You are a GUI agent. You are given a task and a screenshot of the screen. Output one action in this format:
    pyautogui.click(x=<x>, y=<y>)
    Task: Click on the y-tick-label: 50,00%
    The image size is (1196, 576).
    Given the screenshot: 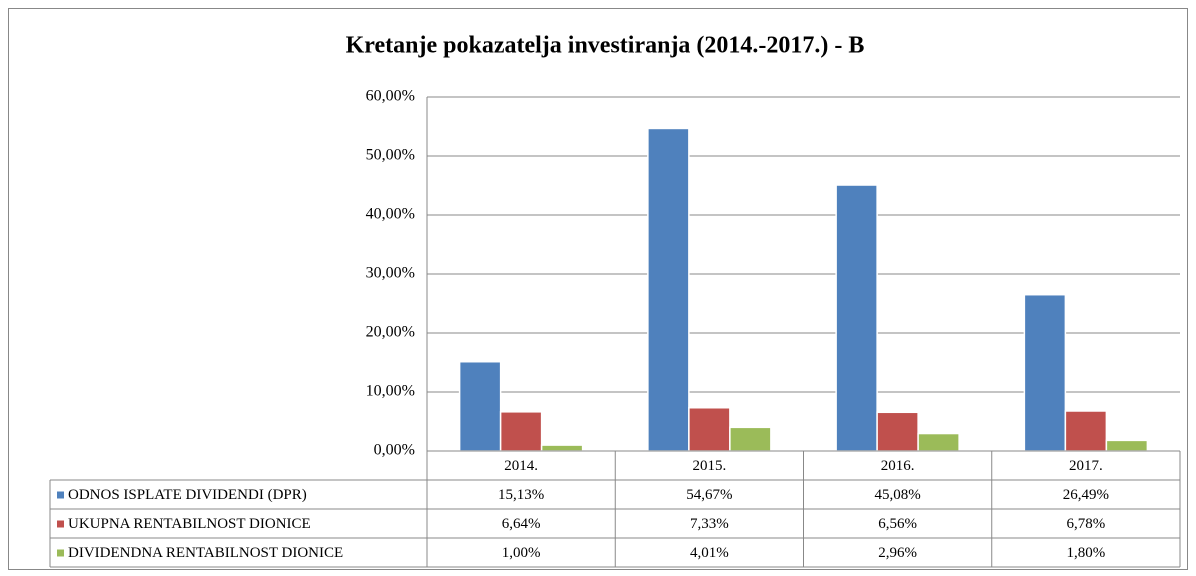 What is the action you would take?
    pyautogui.click(x=390, y=155)
    